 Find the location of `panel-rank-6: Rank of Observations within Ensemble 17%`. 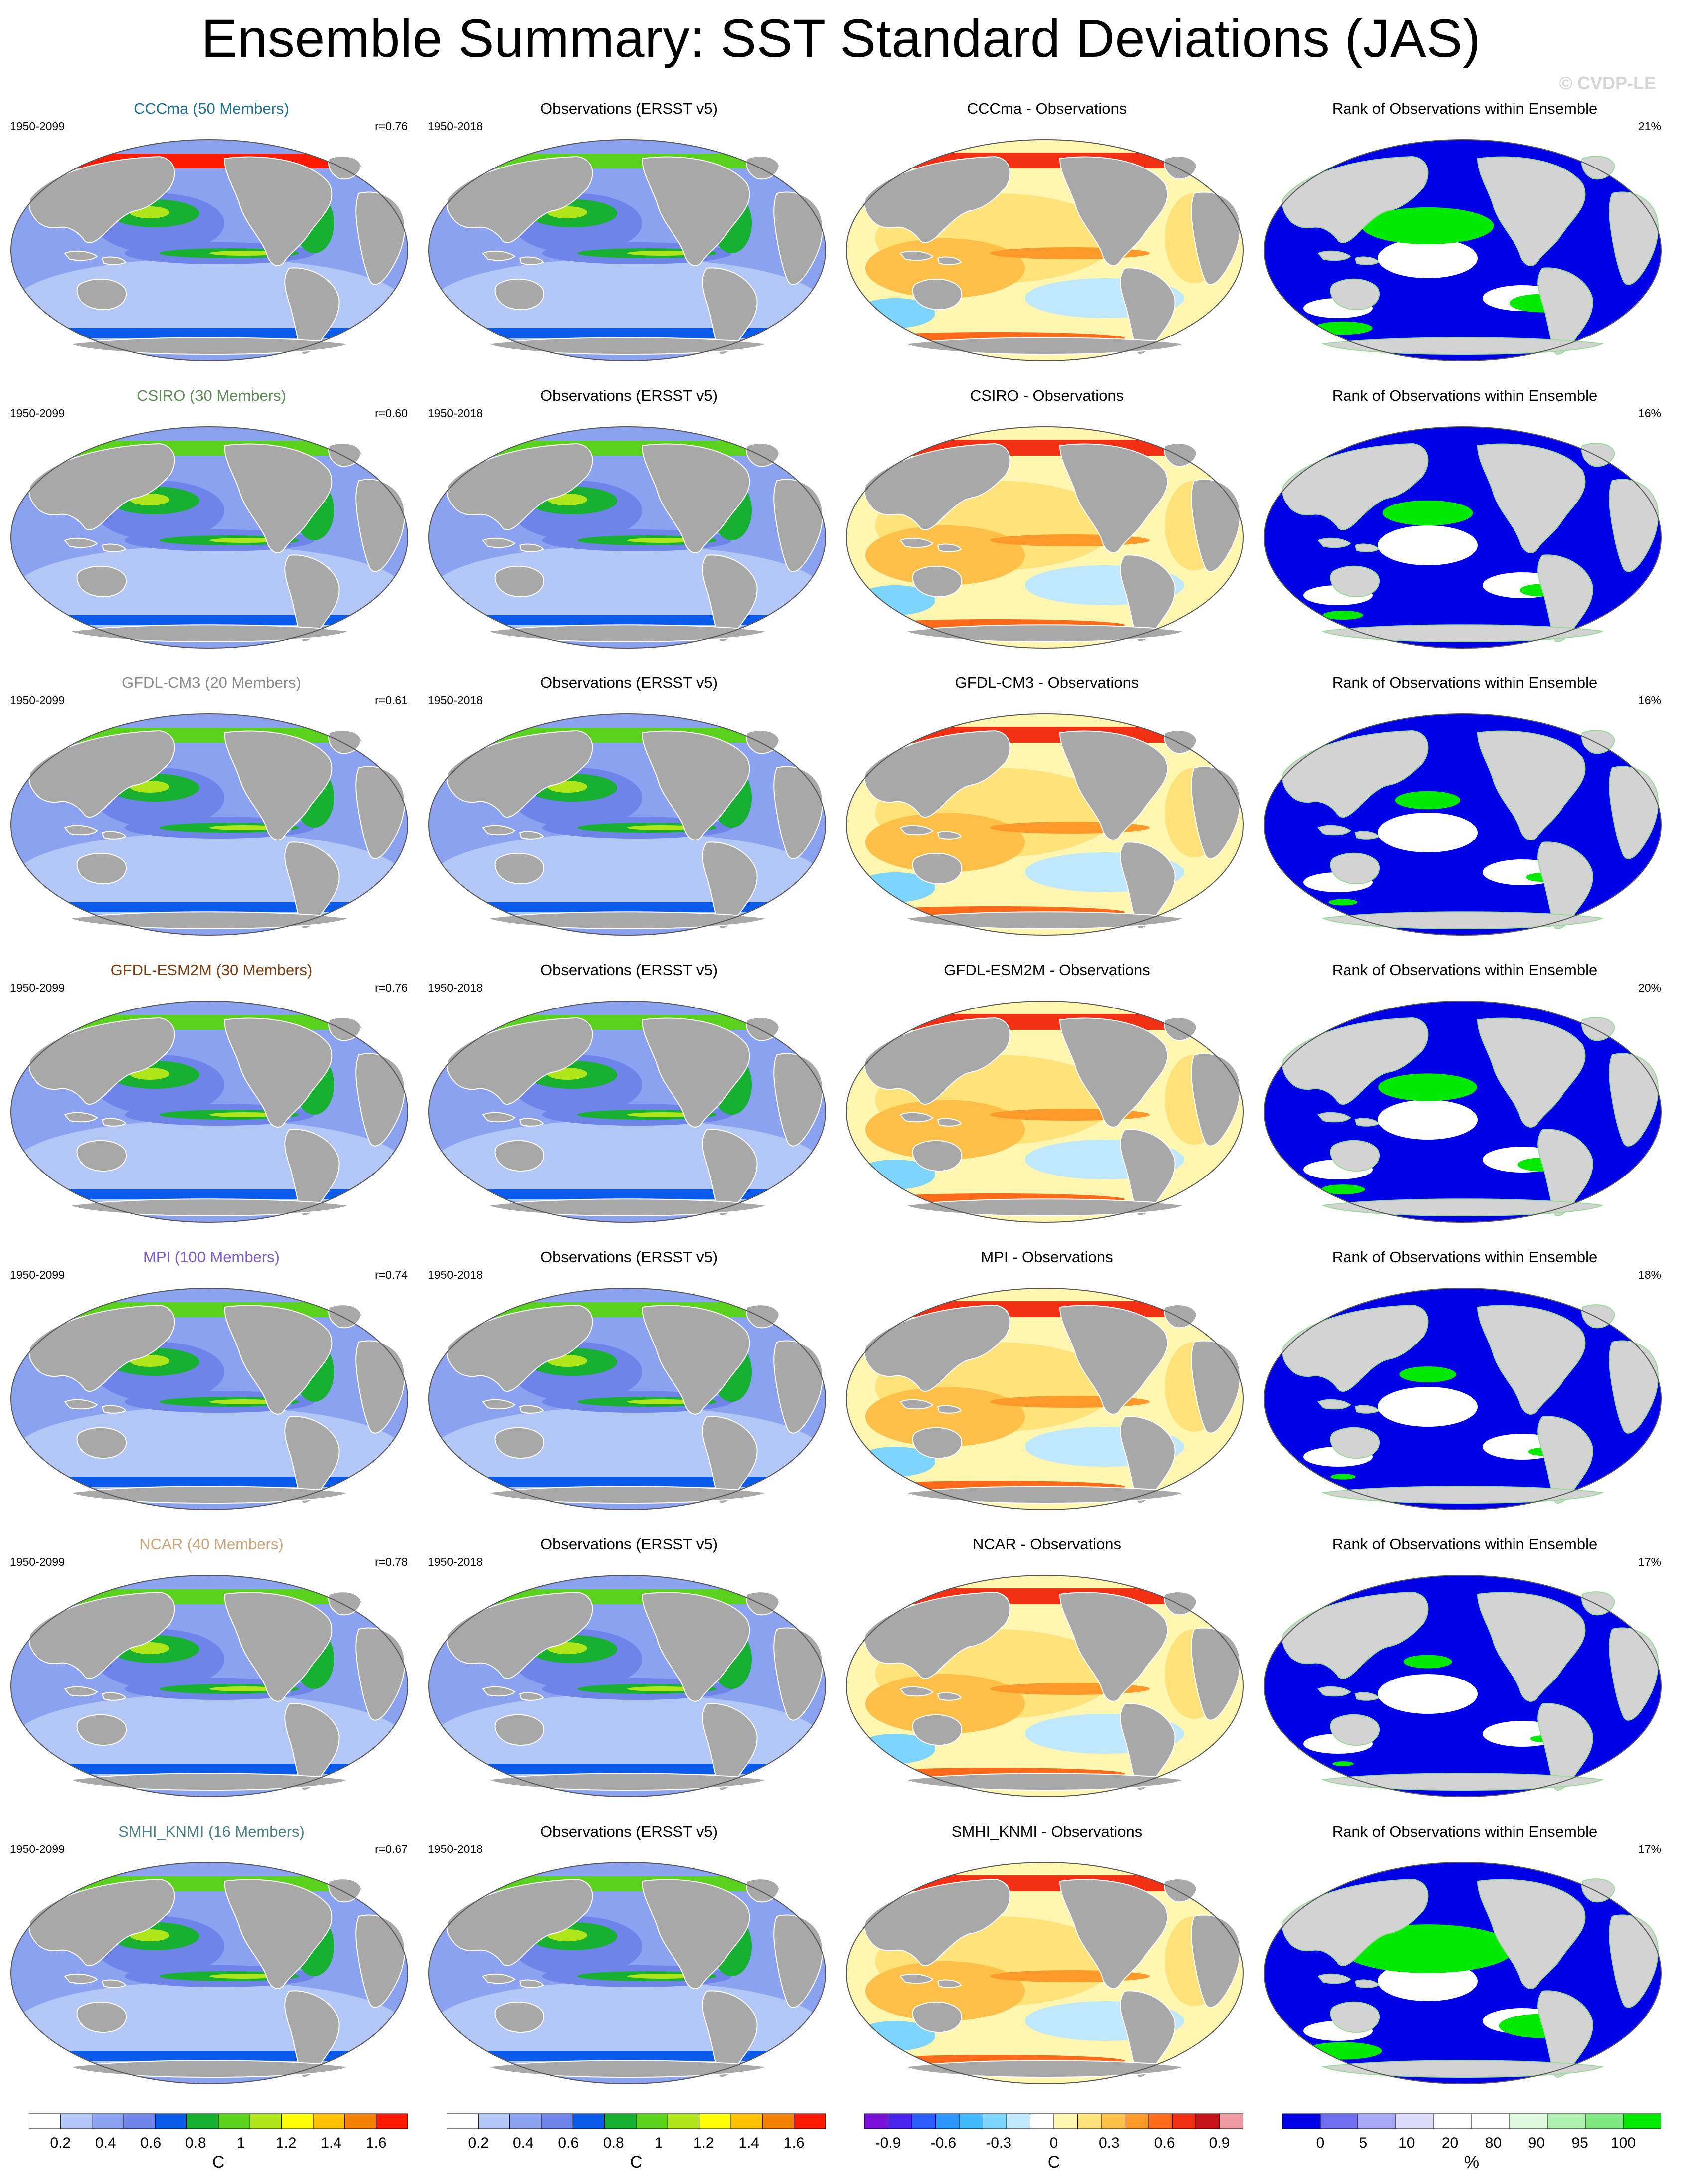

panel-rank-6: Rank of Observations within Ensemble 17% is located at coordinates (1465, 1675).